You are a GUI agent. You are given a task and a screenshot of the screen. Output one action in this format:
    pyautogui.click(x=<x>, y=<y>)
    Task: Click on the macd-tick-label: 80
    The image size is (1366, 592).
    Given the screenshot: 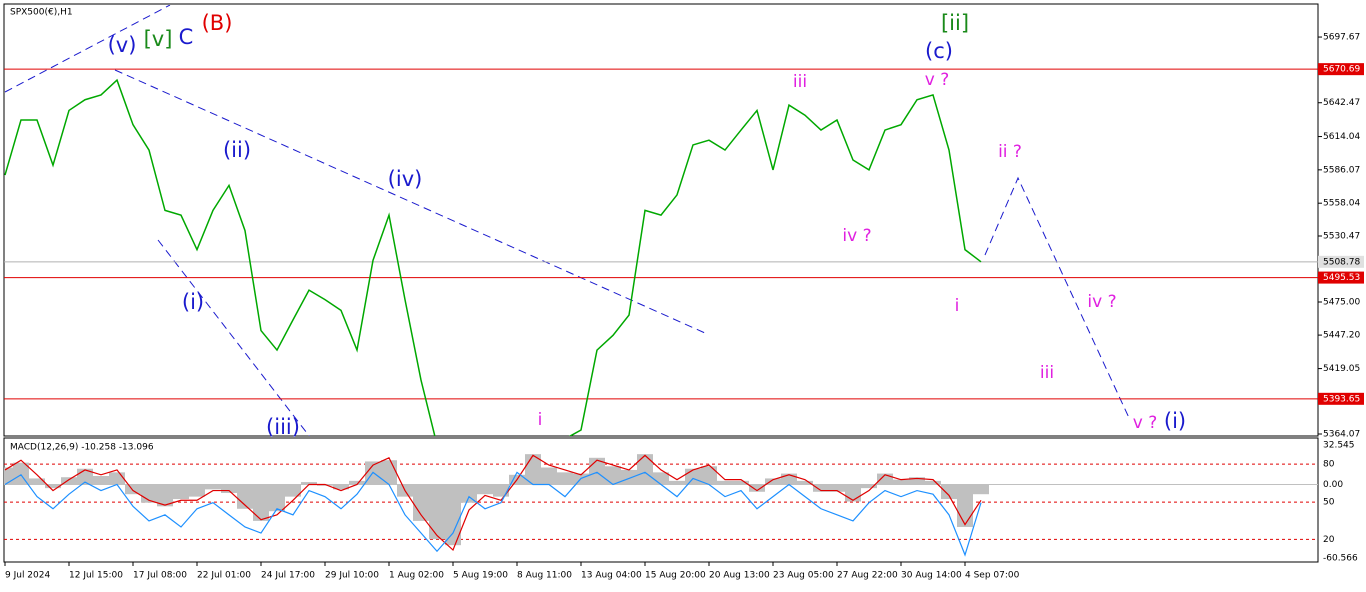 What is the action you would take?
    pyautogui.click(x=1329, y=465)
    